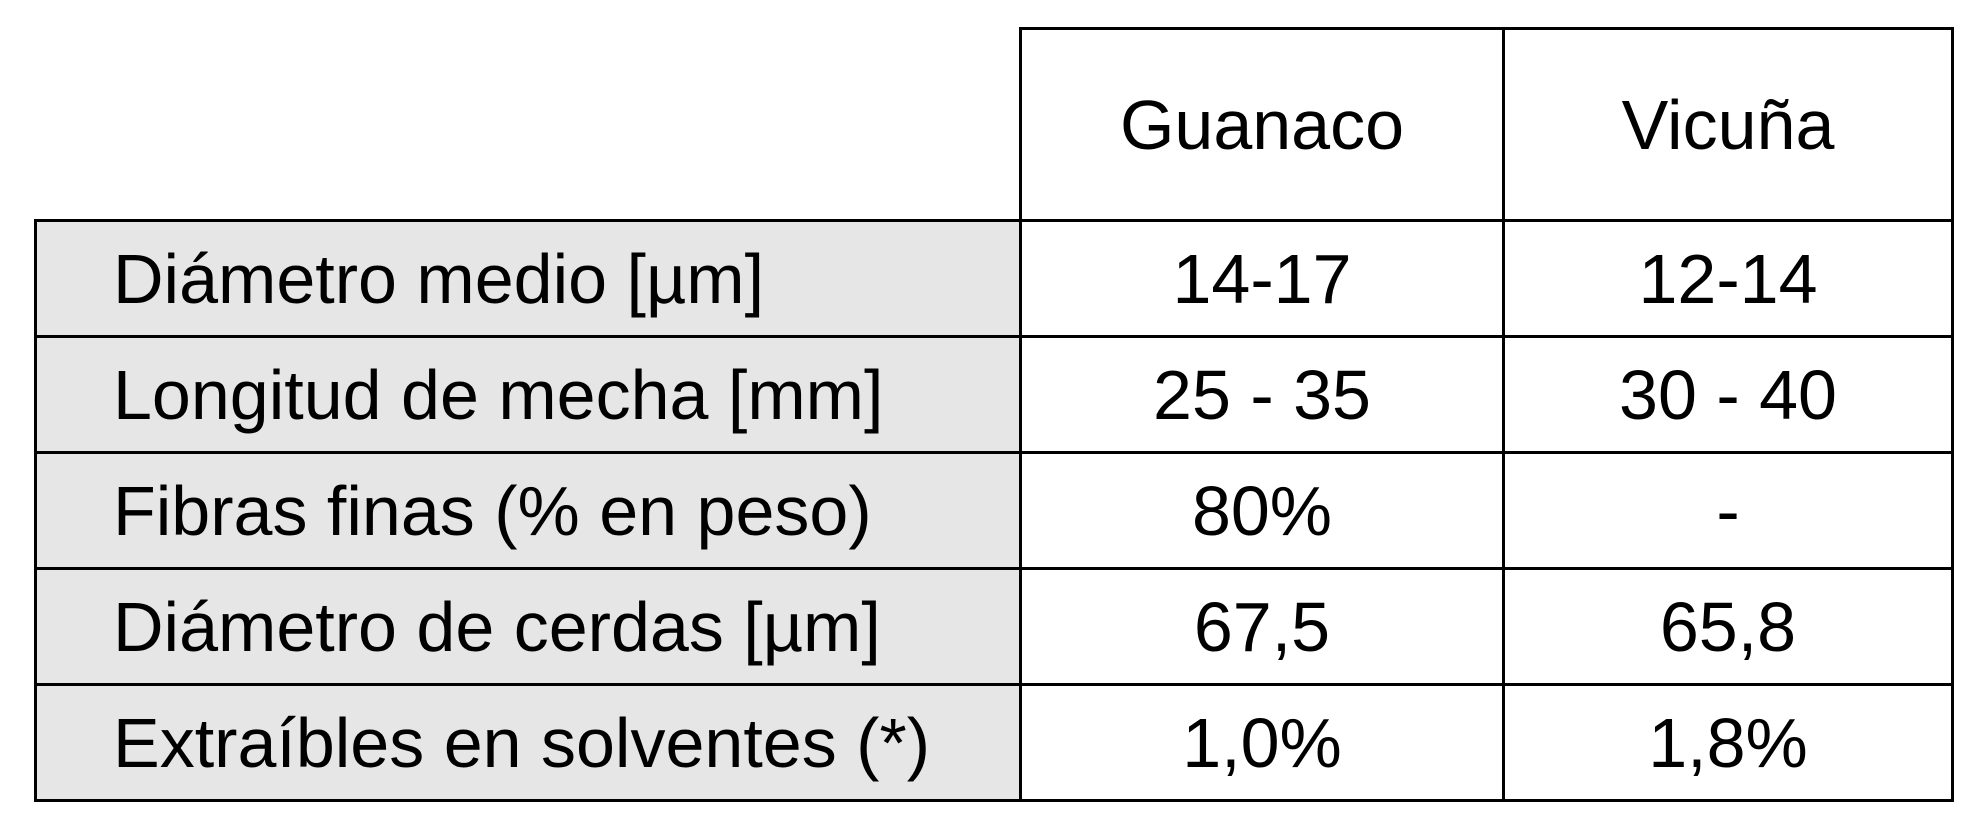  Describe the element at coordinates (1262, 742) in the screenshot. I see `cell-extraibles-en-solventes-guanaco: 1,0%` at that location.